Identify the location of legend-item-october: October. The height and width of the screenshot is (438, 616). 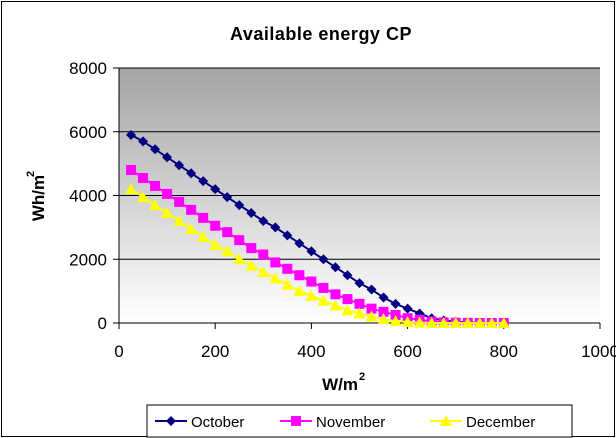
(199, 422).